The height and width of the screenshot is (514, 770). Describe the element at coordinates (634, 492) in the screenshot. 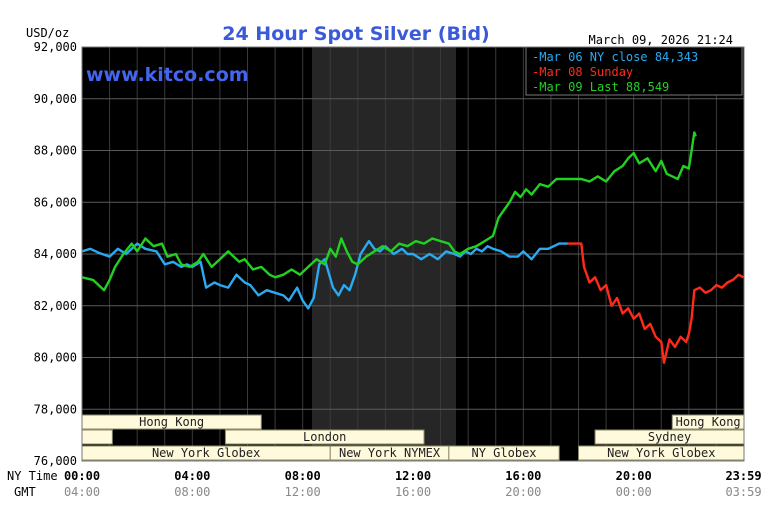

I see `x-tick-label-gmt: 00:00` at that location.